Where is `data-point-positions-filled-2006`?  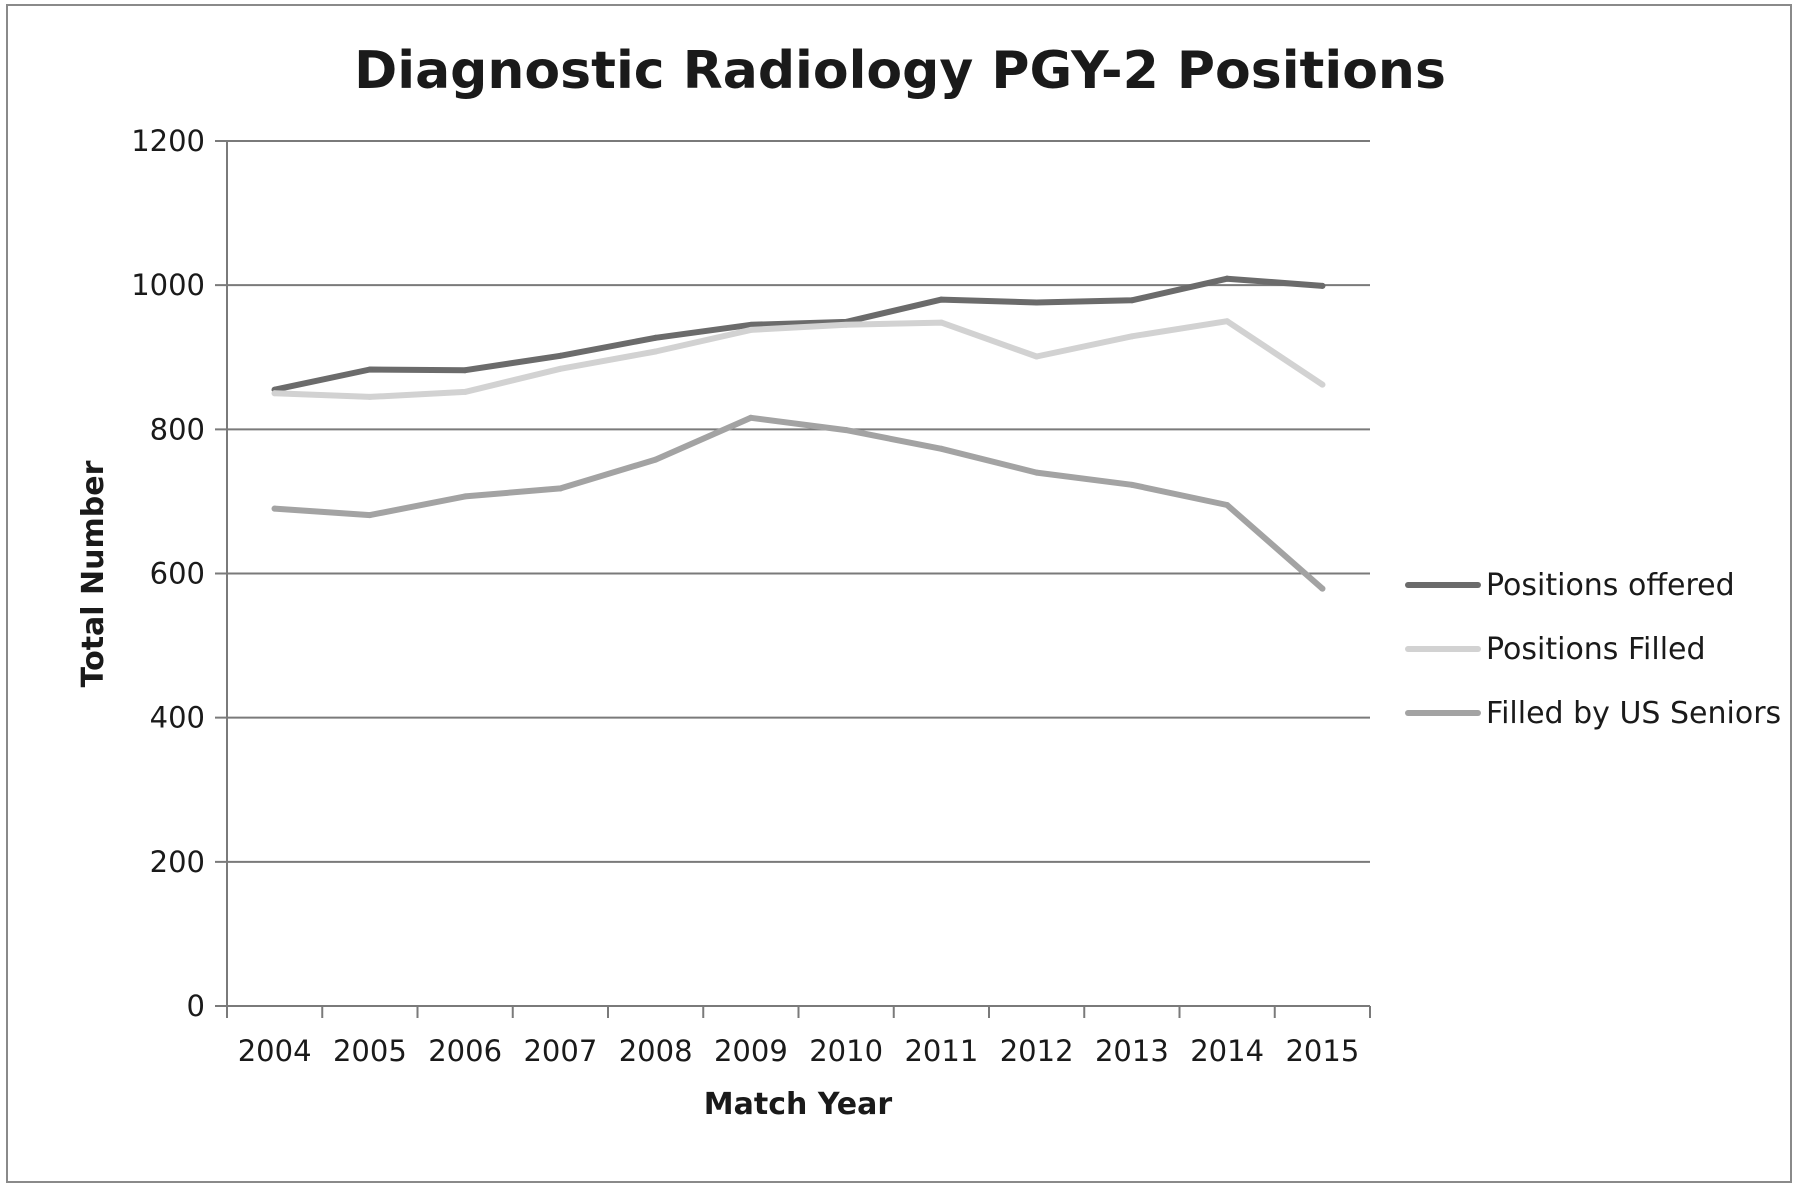 data-point-positions-filled-2006 is located at coordinates (465, 391).